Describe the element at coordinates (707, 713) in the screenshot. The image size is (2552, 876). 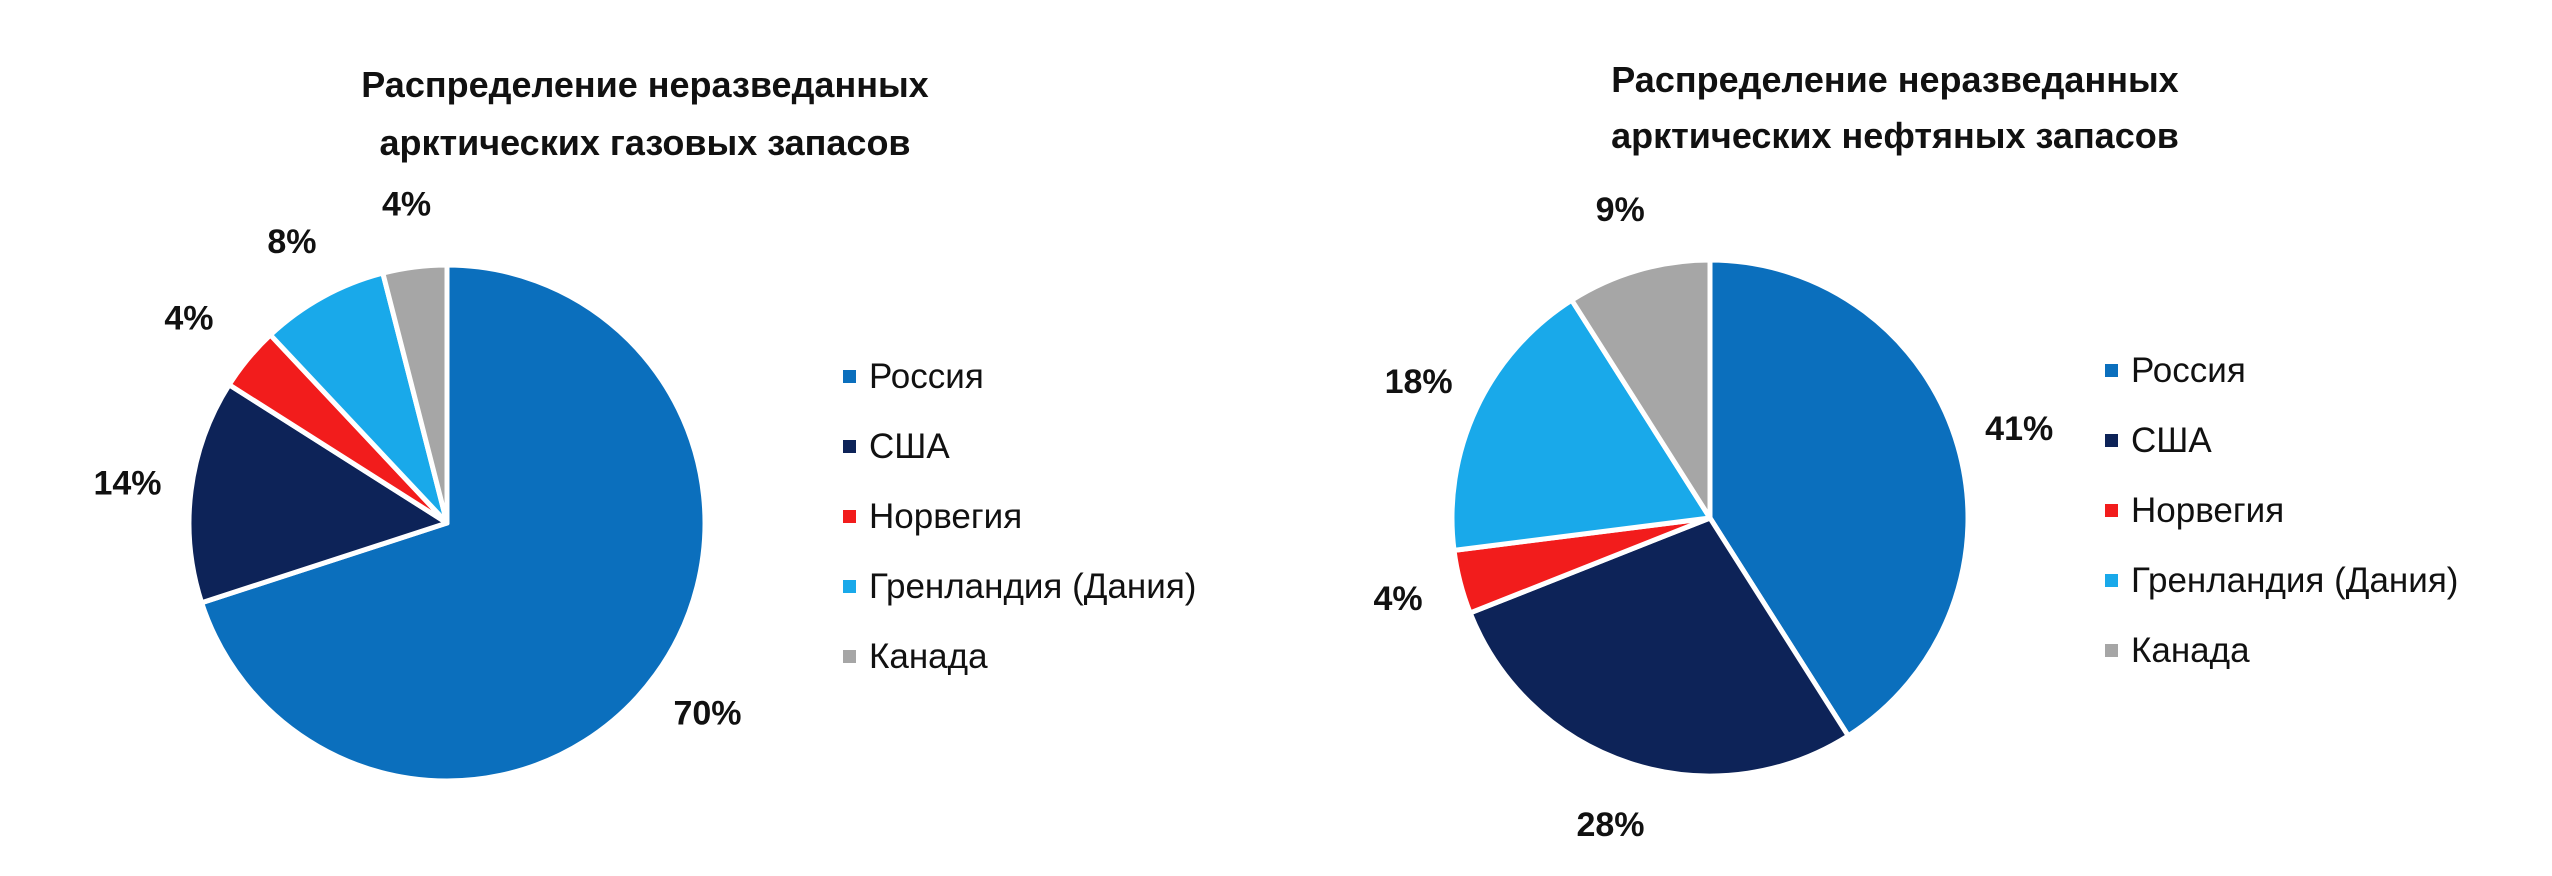
I see `data-label: 70%` at that location.